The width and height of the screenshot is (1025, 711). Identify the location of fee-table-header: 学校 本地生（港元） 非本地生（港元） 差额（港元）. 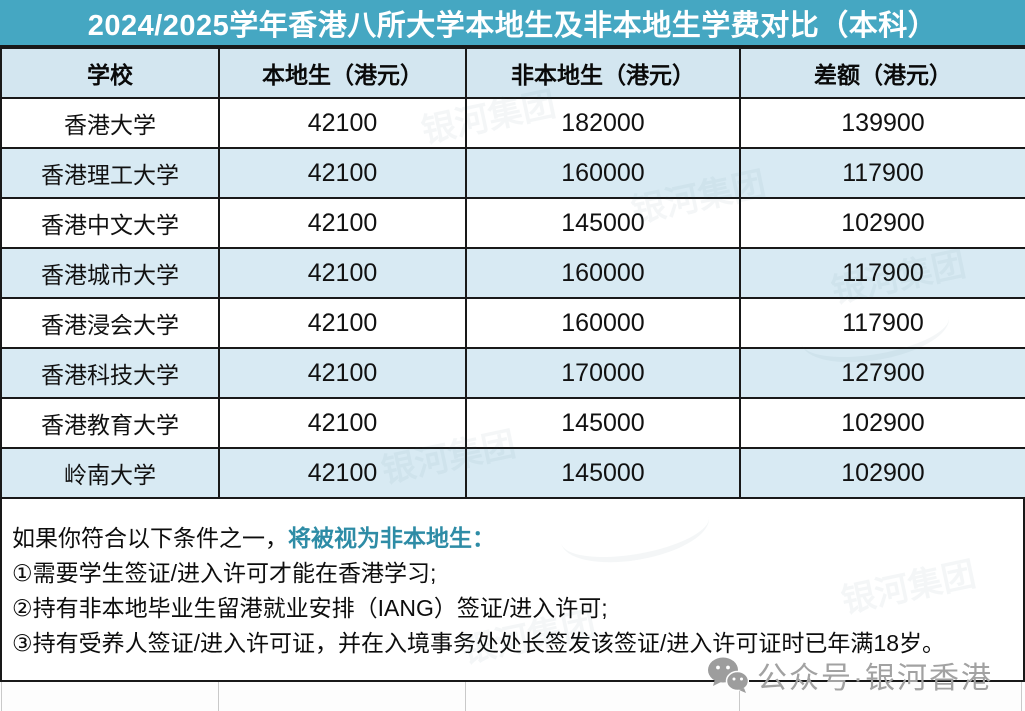
(512, 73).